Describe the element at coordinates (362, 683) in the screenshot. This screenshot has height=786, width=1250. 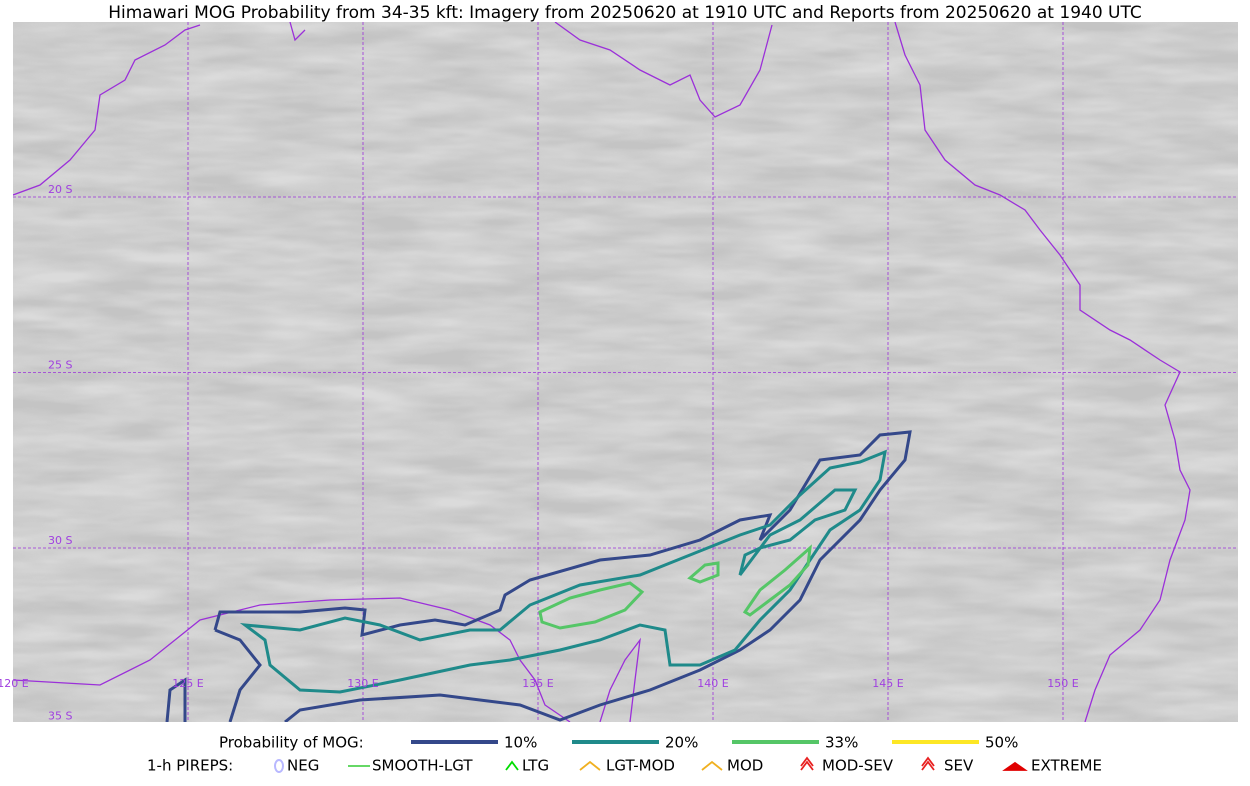
I see `lon-label: 130 E` at that location.